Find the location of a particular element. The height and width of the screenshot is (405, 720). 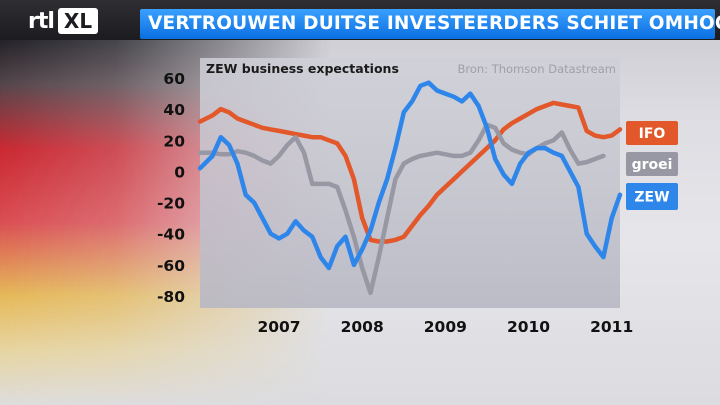

y-tick-label: 40 is located at coordinates (174, 110).